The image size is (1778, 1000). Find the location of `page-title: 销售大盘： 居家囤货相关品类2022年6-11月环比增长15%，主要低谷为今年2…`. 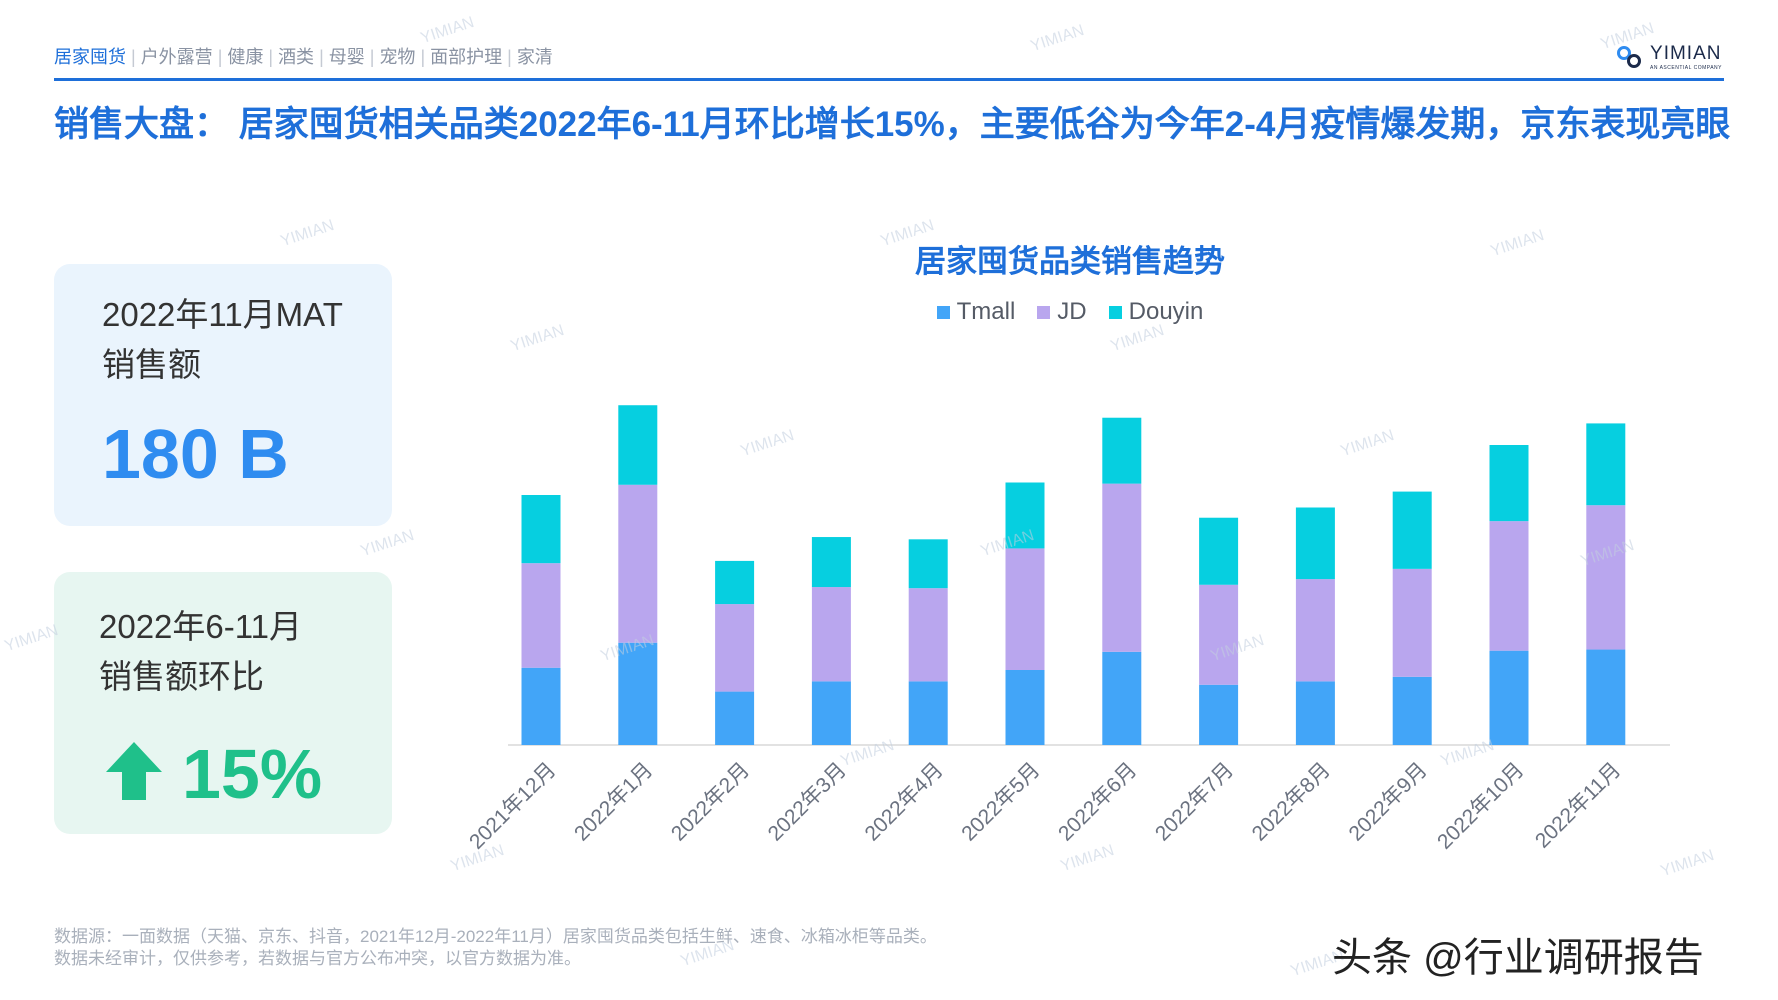

page-title: 销售大盘： 居家囤货相关品类2022年6-11月环比增长15%，主要低谷为今年2… is located at coordinates (892, 124).